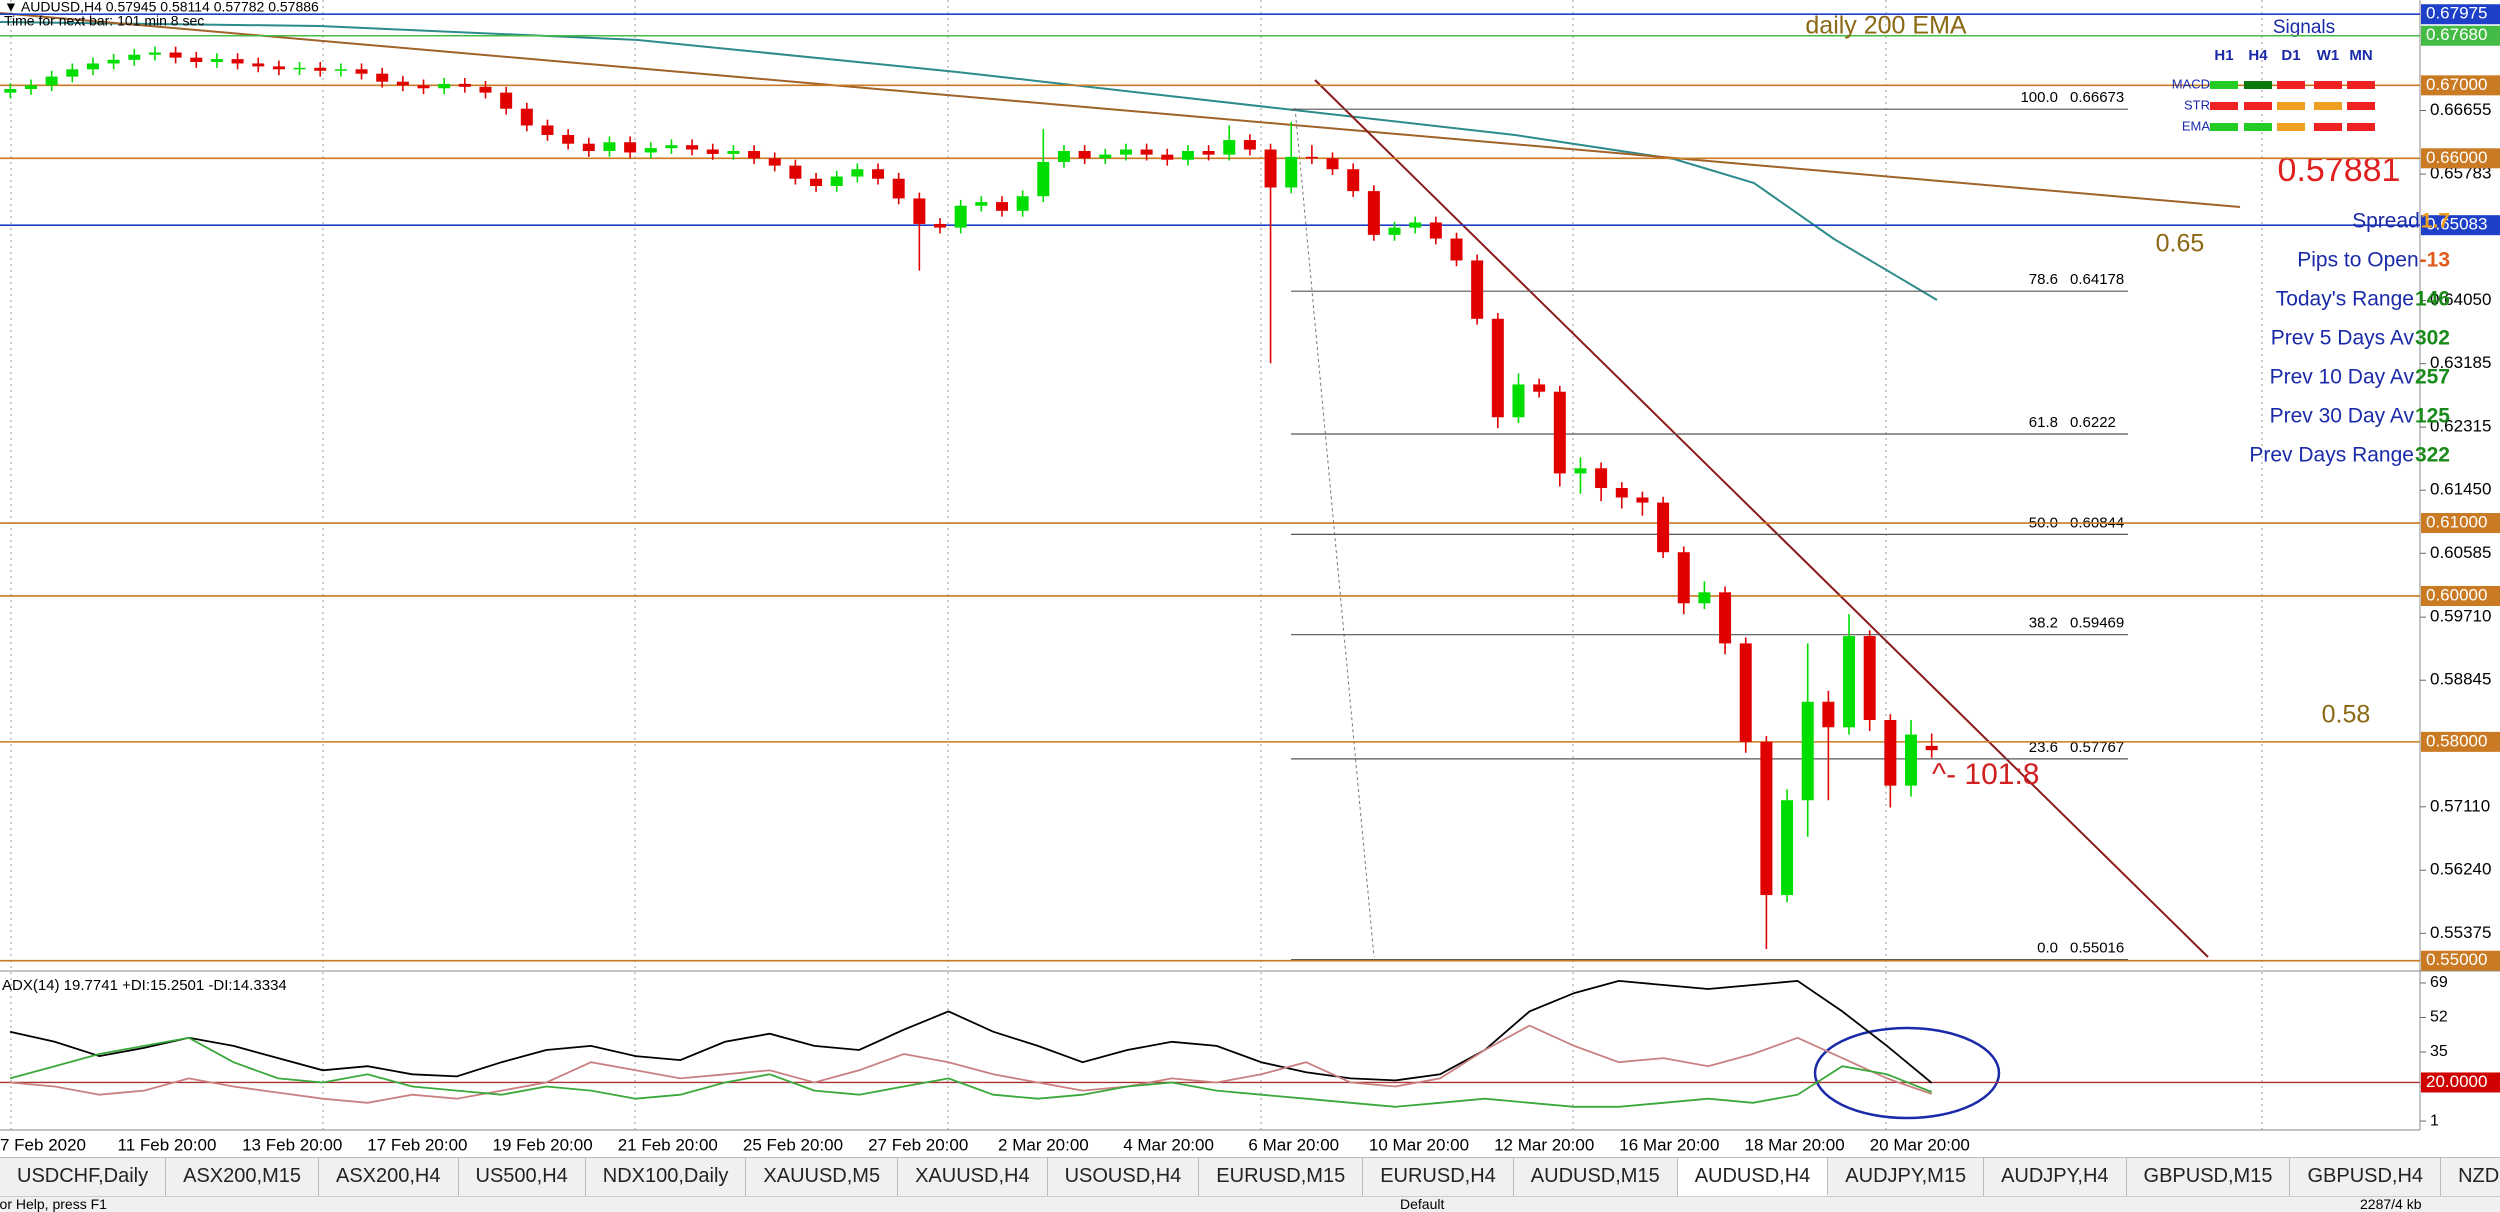 The height and width of the screenshot is (1212, 2500). Describe the element at coordinates (83, 1177) in the screenshot. I see `chart-tab: USDCHF,Daily` at that location.